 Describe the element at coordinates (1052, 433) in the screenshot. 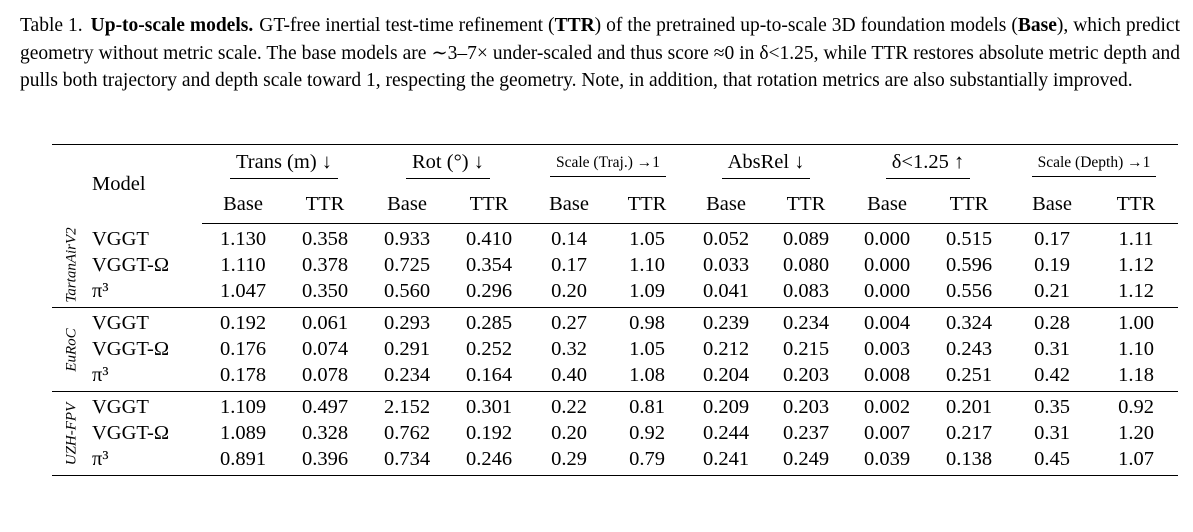

I see `value-cell: 0.31` at that location.